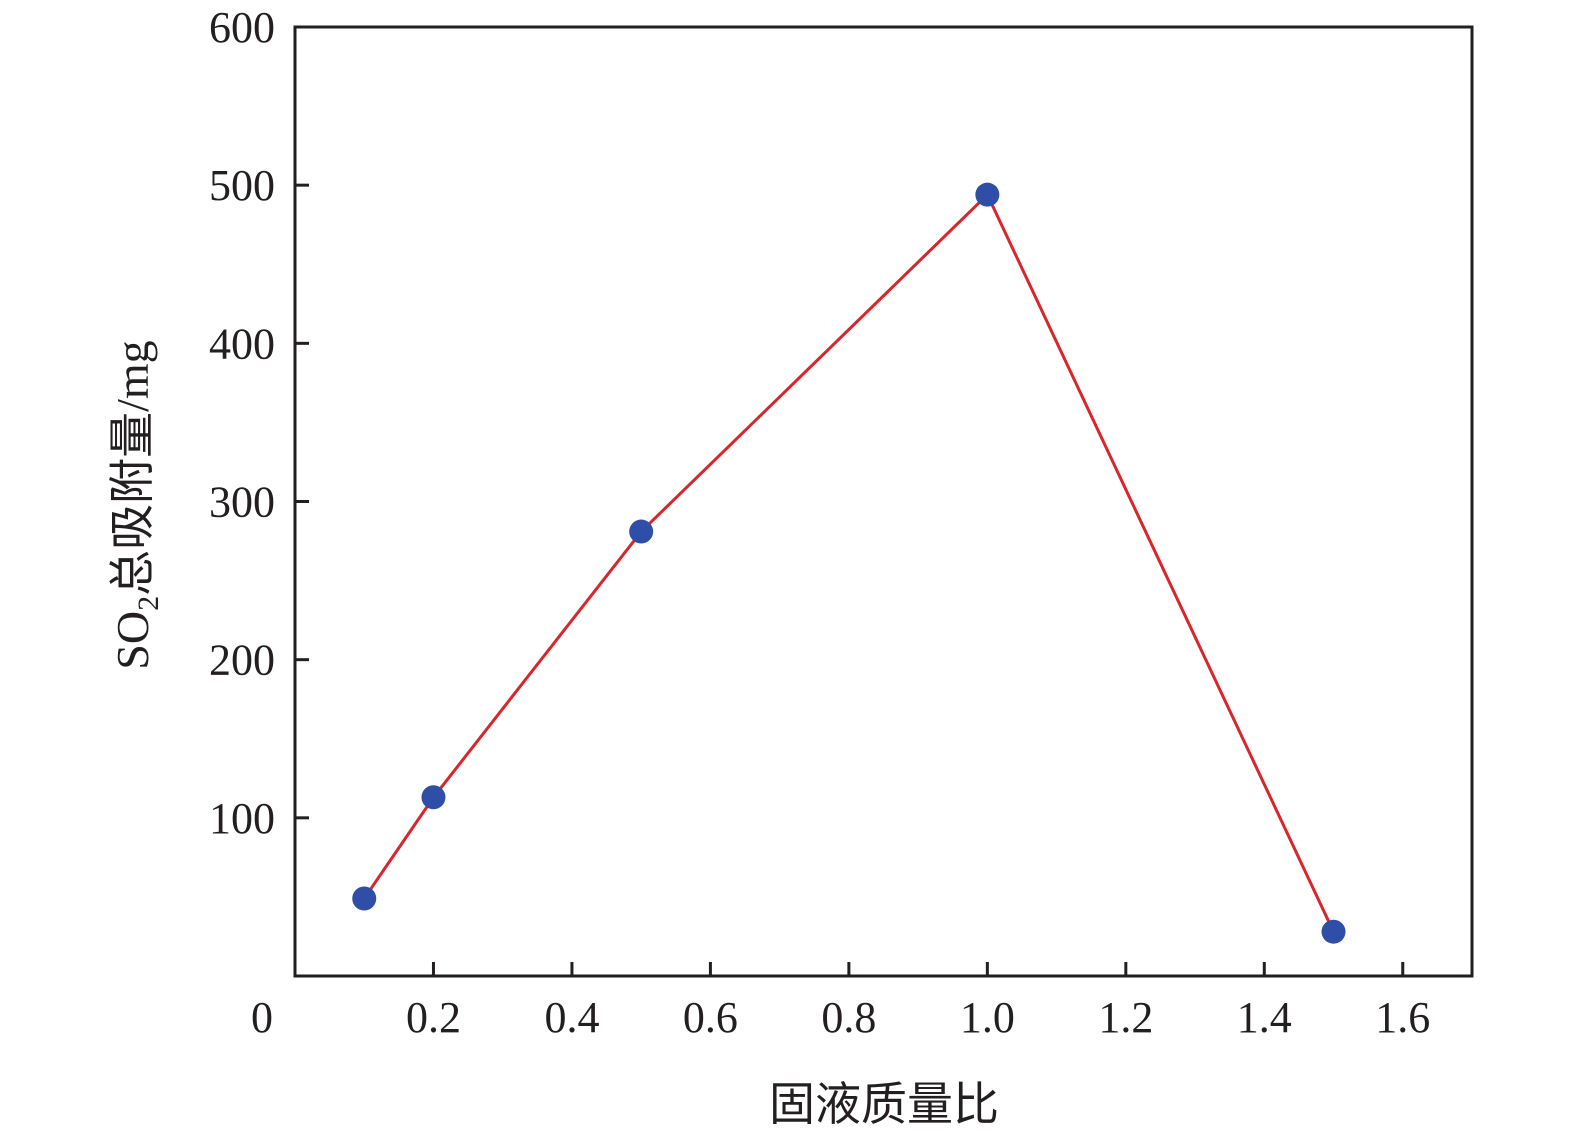 The width and height of the screenshot is (1575, 1135). I want to click on x-tick-label: 0.8, so click(848, 1017).